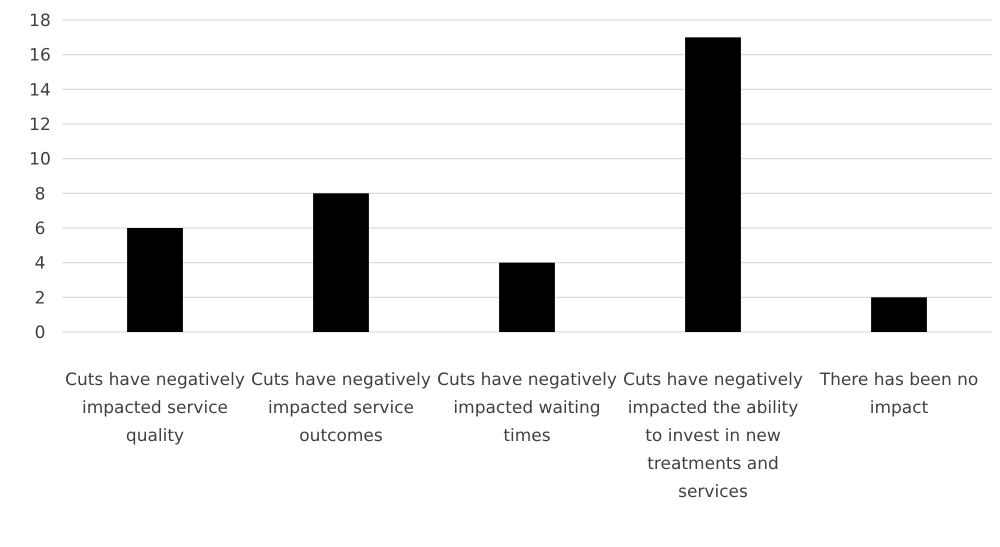 The width and height of the screenshot is (1000, 547). I want to click on y-tick-label: 16, so click(40, 56).